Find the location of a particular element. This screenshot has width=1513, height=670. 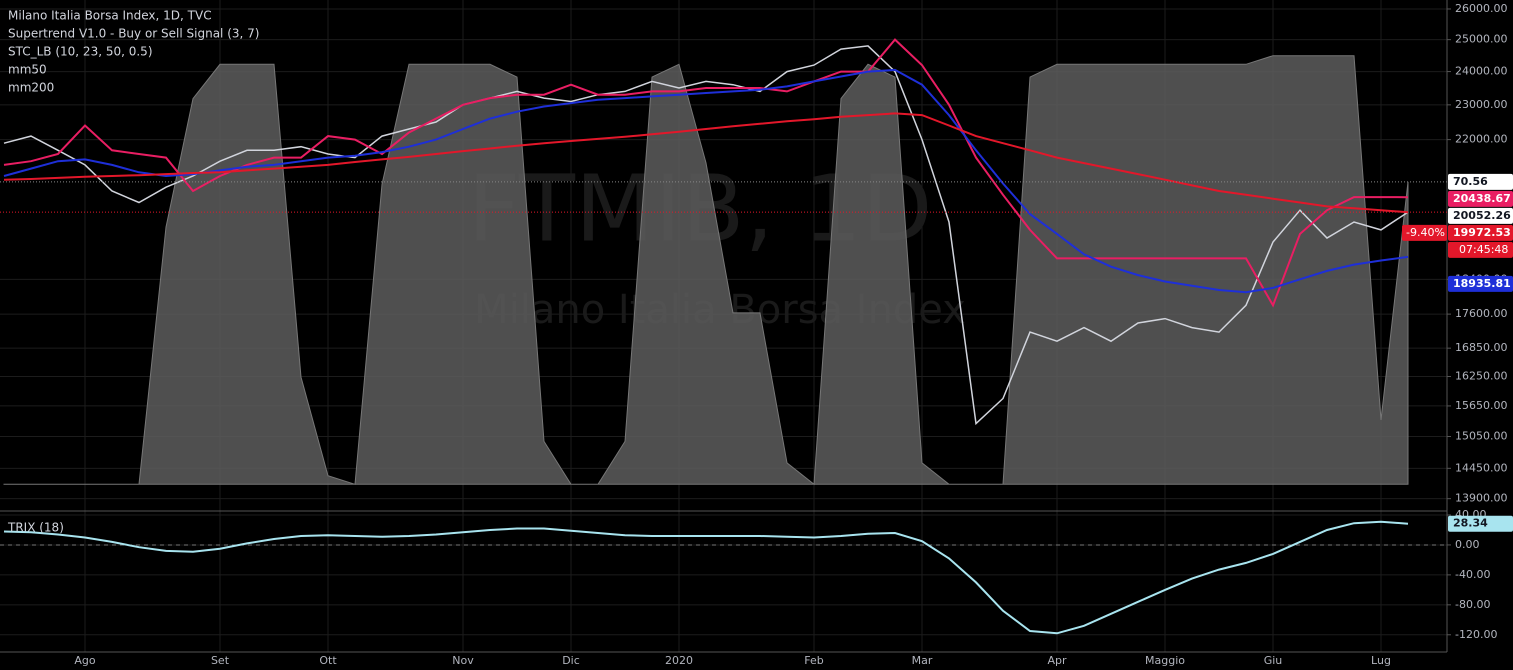

legend-entry: STC_LB (10, 23, 50, 0.5) is located at coordinates (80, 52).